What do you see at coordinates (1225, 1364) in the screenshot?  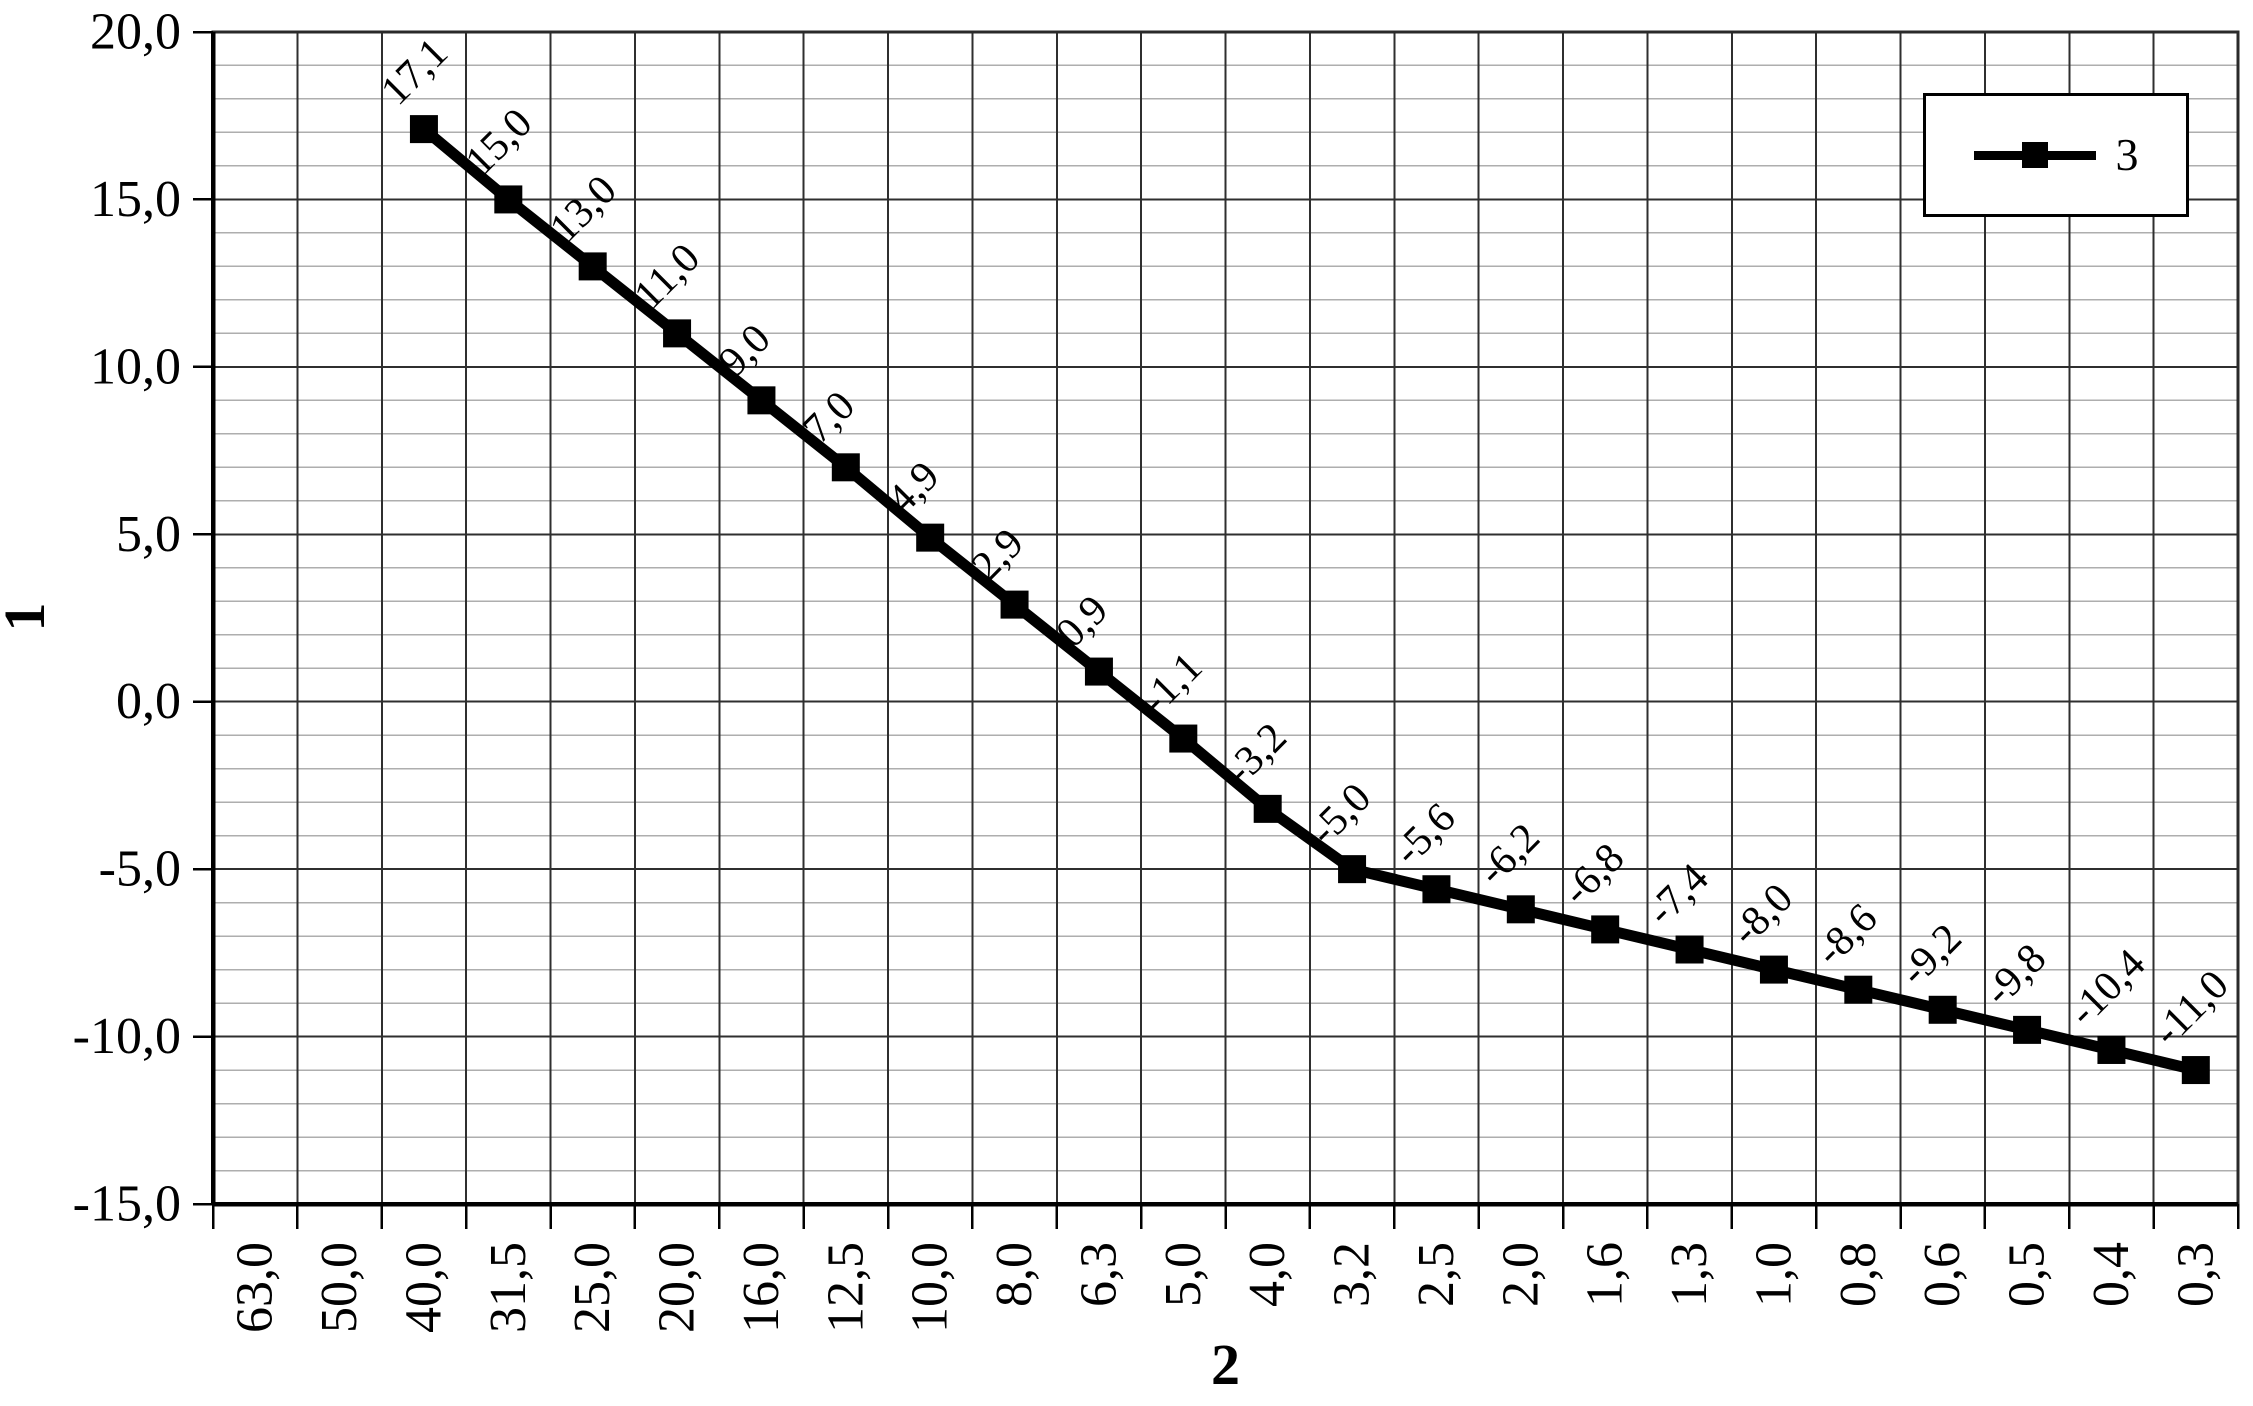 I see `x-axis-title: 2` at bounding box center [1225, 1364].